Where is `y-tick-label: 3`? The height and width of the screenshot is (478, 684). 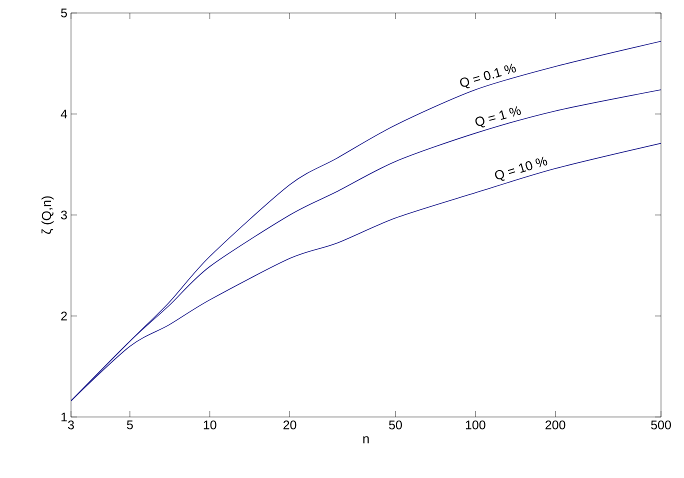
y-tick-label: 3 is located at coordinates (63, 215).